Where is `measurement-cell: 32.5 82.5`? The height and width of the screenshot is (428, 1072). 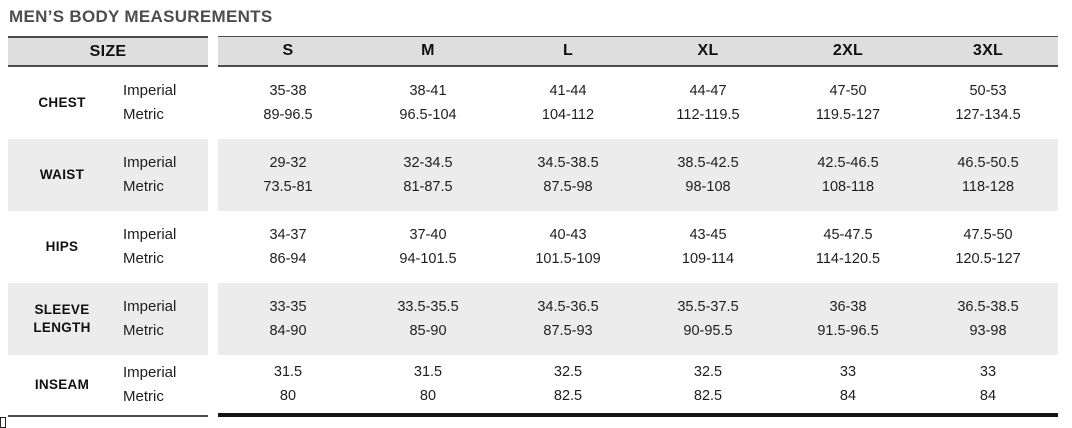 measurement-cell: 32.5 82.5 is located at coordinates (568, 386).